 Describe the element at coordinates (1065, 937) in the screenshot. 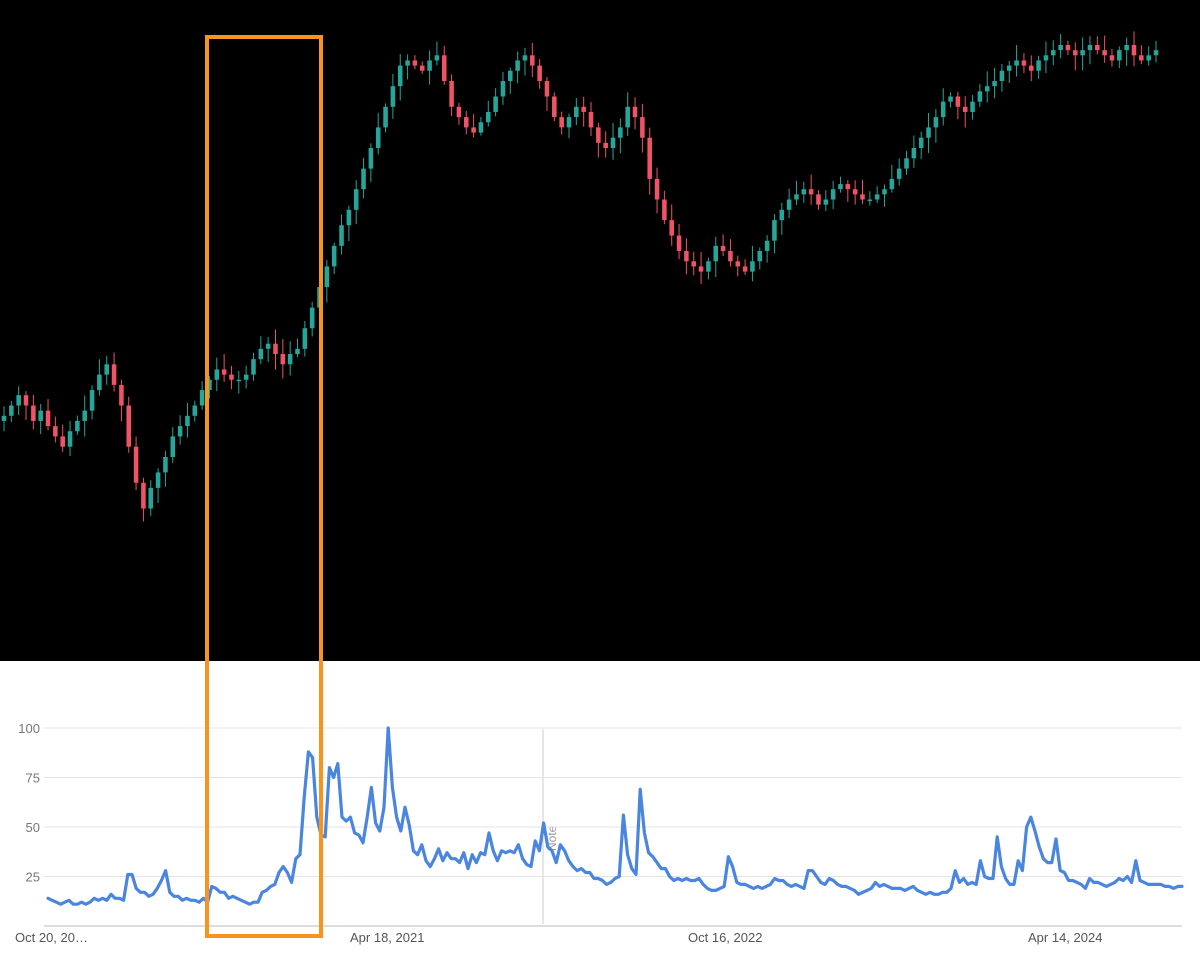

I see `x-tick-label: Apr 14, 2024` at that location.